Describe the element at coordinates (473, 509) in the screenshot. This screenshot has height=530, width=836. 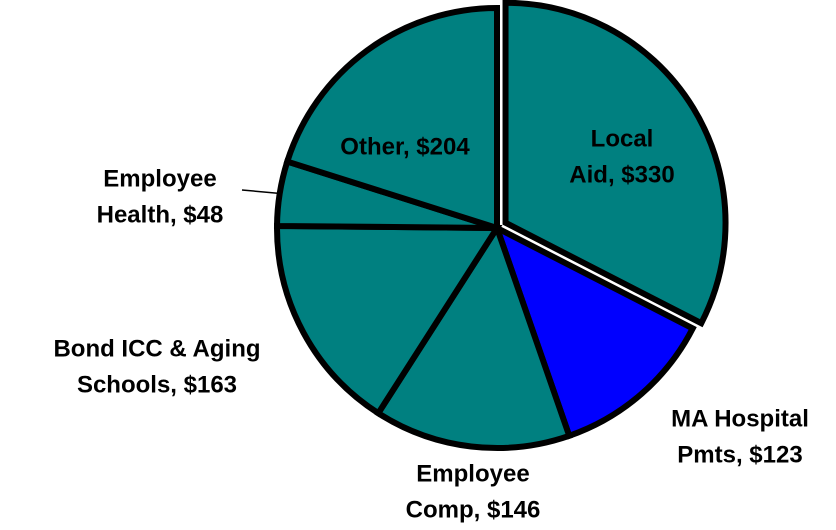
I see `slice-label: Comp, $146` at that location.